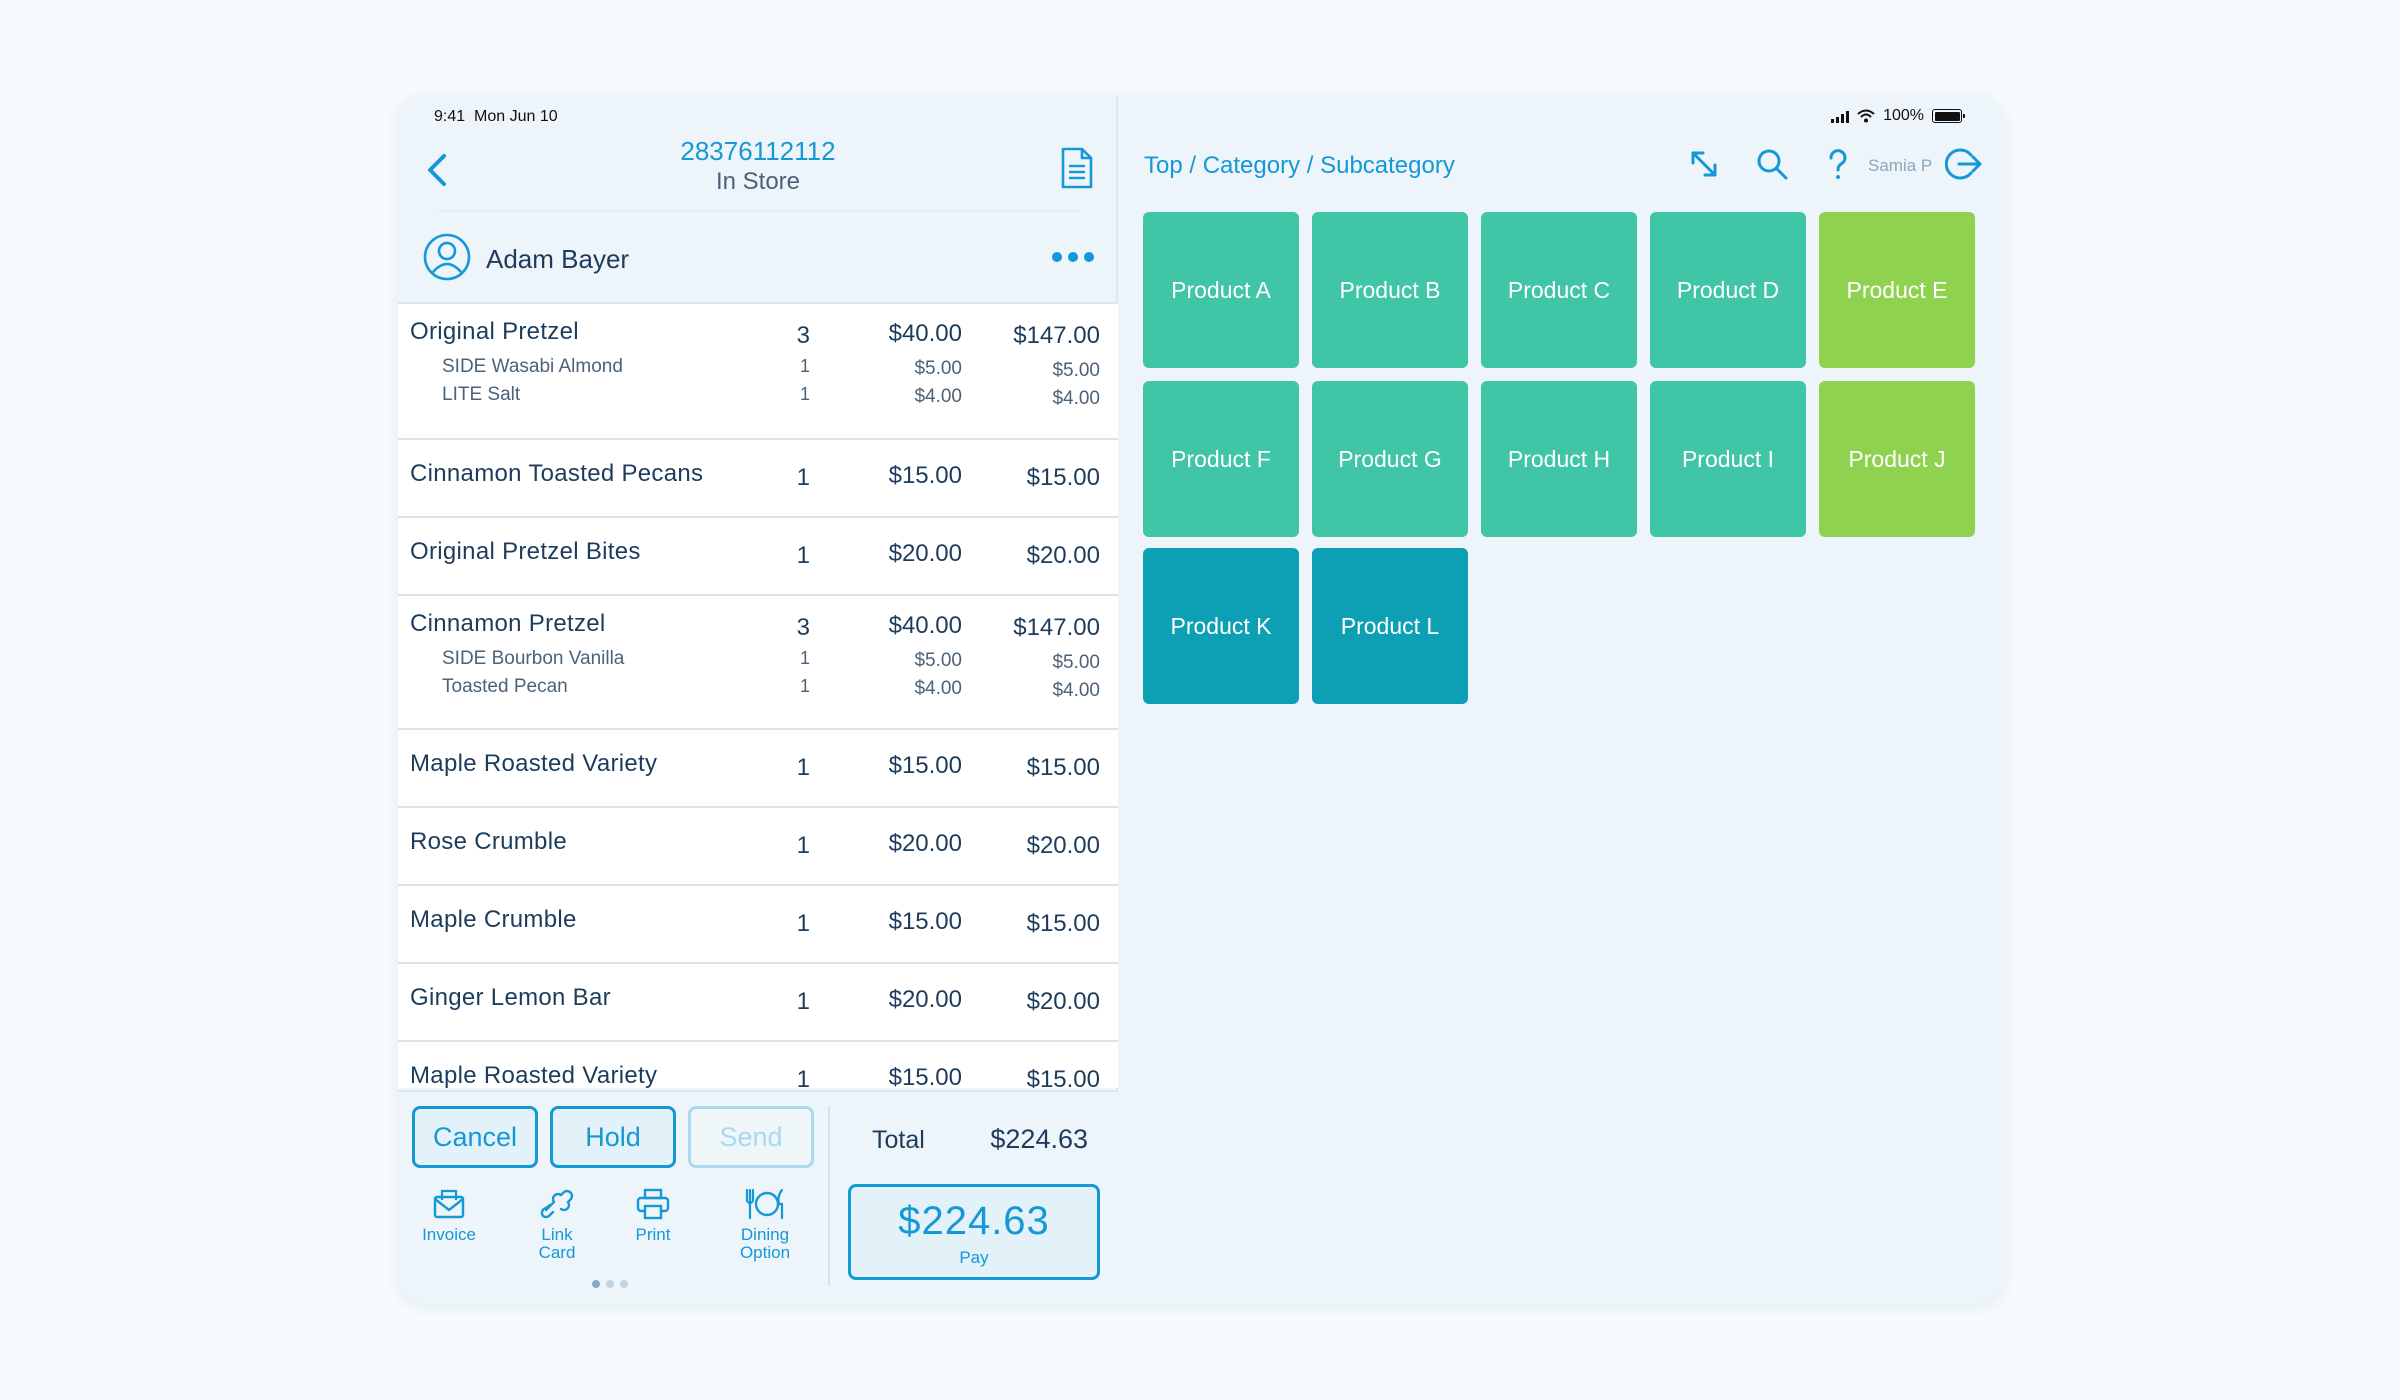  I want to click on invoice-icon, so click(449, 1204).